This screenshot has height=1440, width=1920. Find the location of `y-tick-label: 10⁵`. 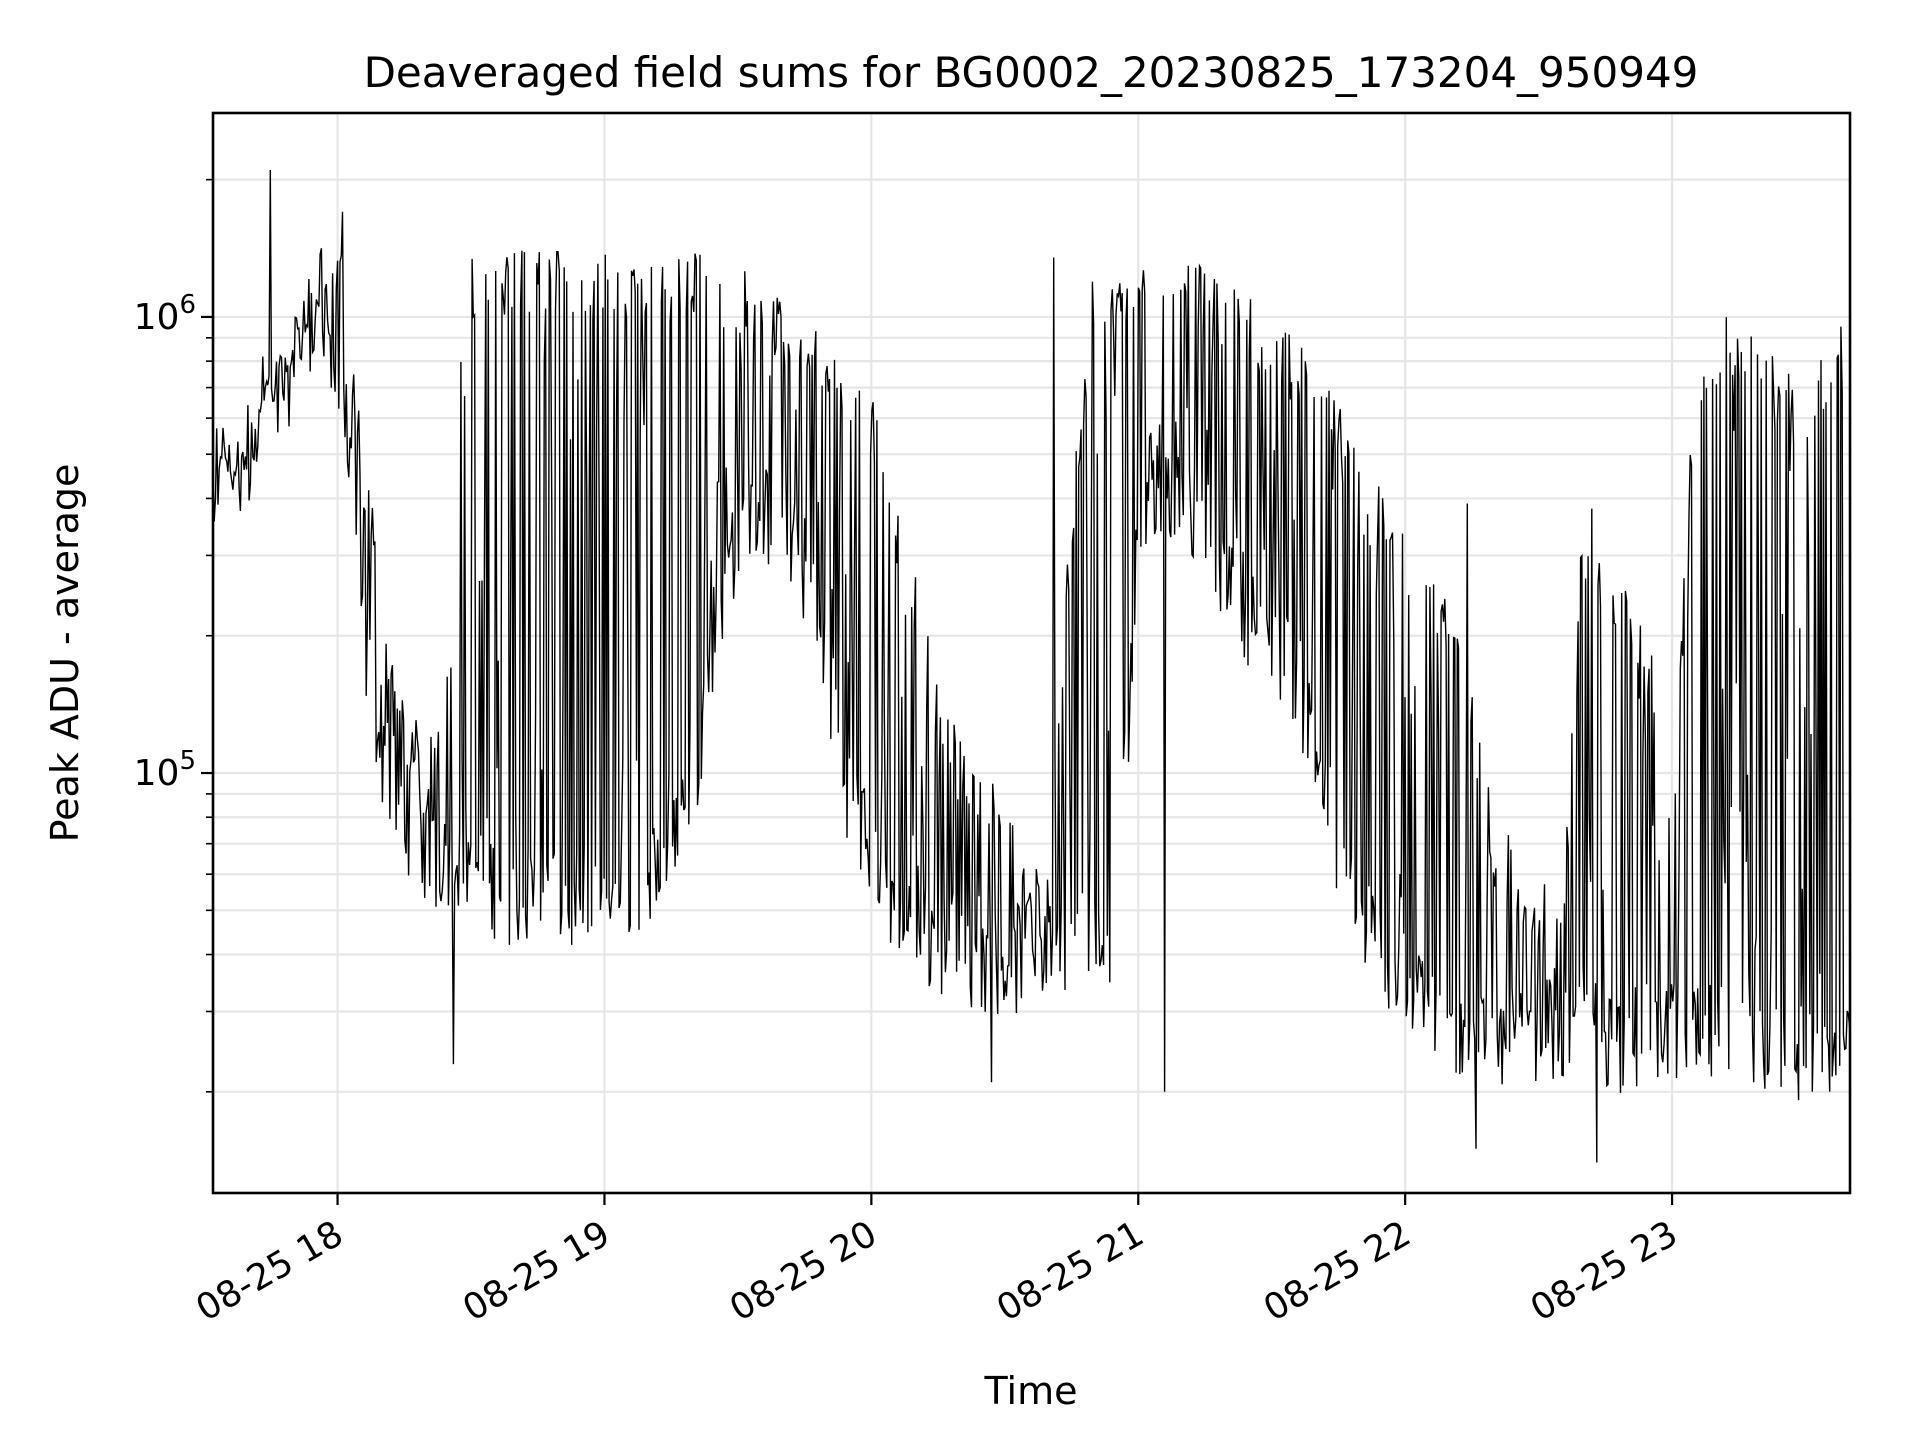

y-tick-label: 10⁵ is located at coordinates (165, 770).